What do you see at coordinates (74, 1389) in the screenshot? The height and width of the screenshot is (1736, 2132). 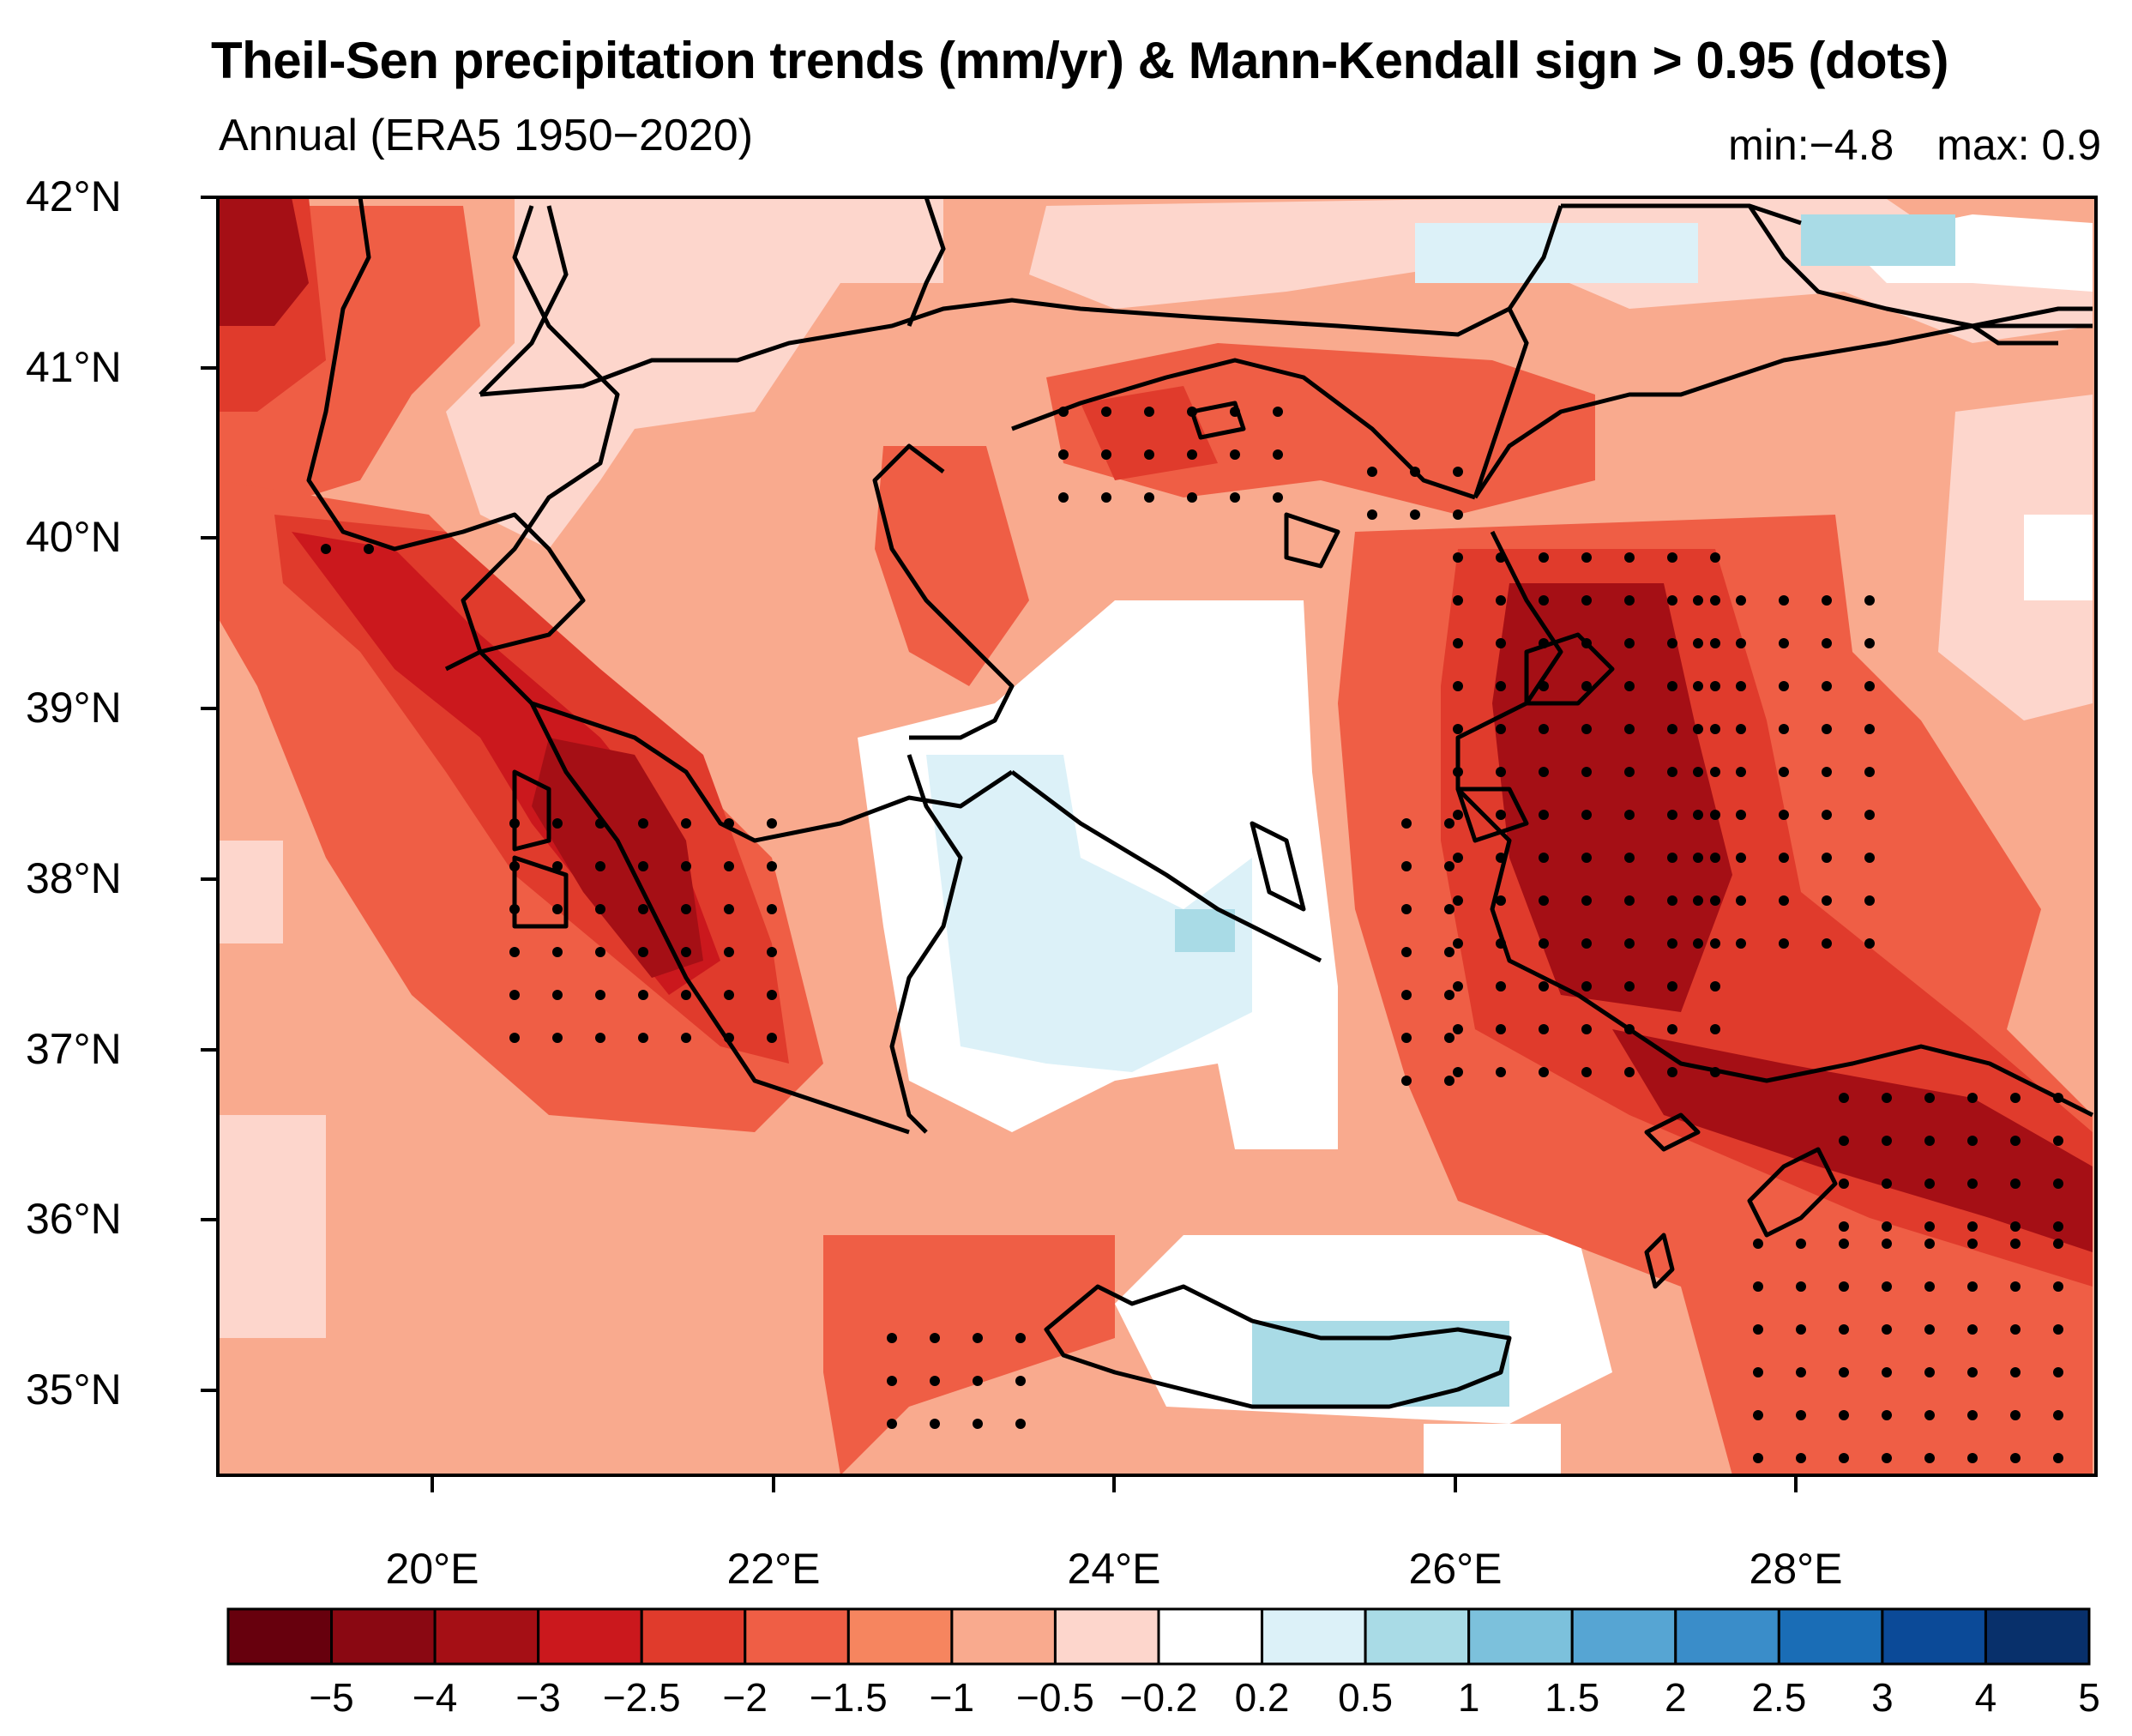 I see `lat-label-35: 35°N` at bounding box center [74, 1389].